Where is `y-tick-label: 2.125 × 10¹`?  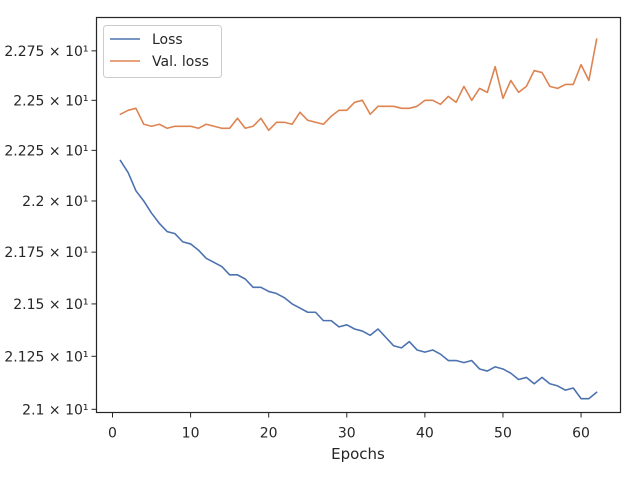 y-tick-label: 2.125 × 10¹ is located at coordinates (46, 357).